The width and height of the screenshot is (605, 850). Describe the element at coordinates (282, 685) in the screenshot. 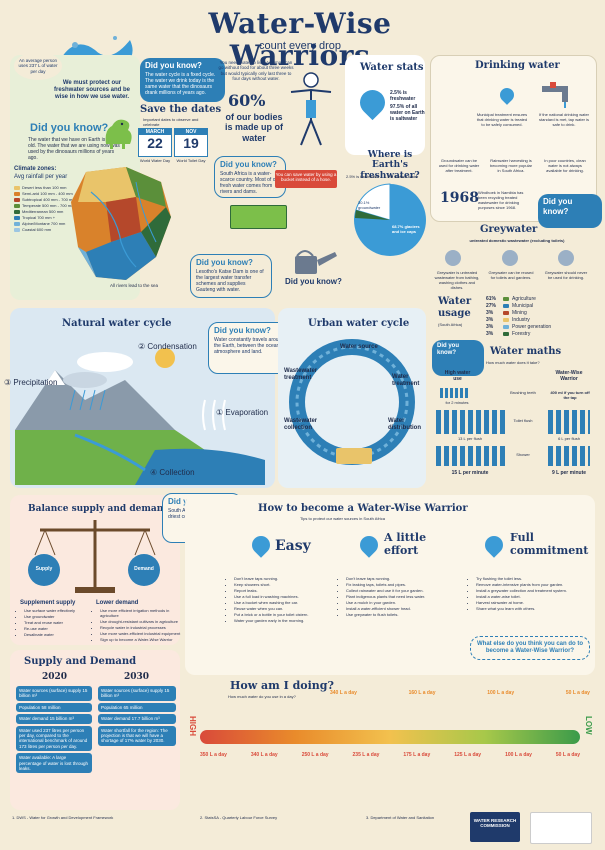

I see `meter-title: How am I doing?` at that location.